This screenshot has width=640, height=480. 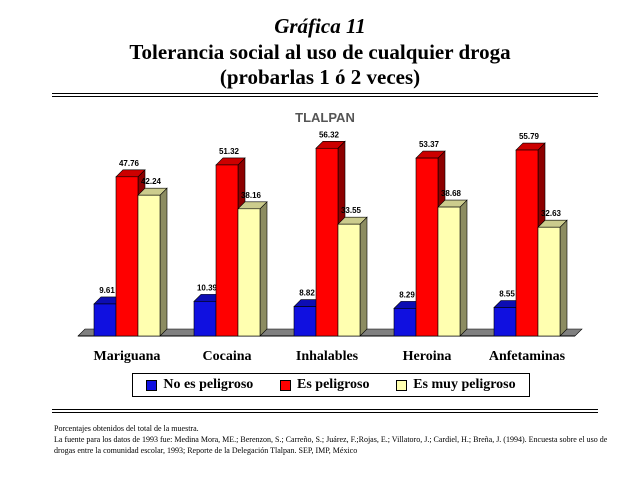 What do you see at coordinates (307, 293) in the screenshot?
I see `data-label: 8.82` at bounding box center [307, 293].